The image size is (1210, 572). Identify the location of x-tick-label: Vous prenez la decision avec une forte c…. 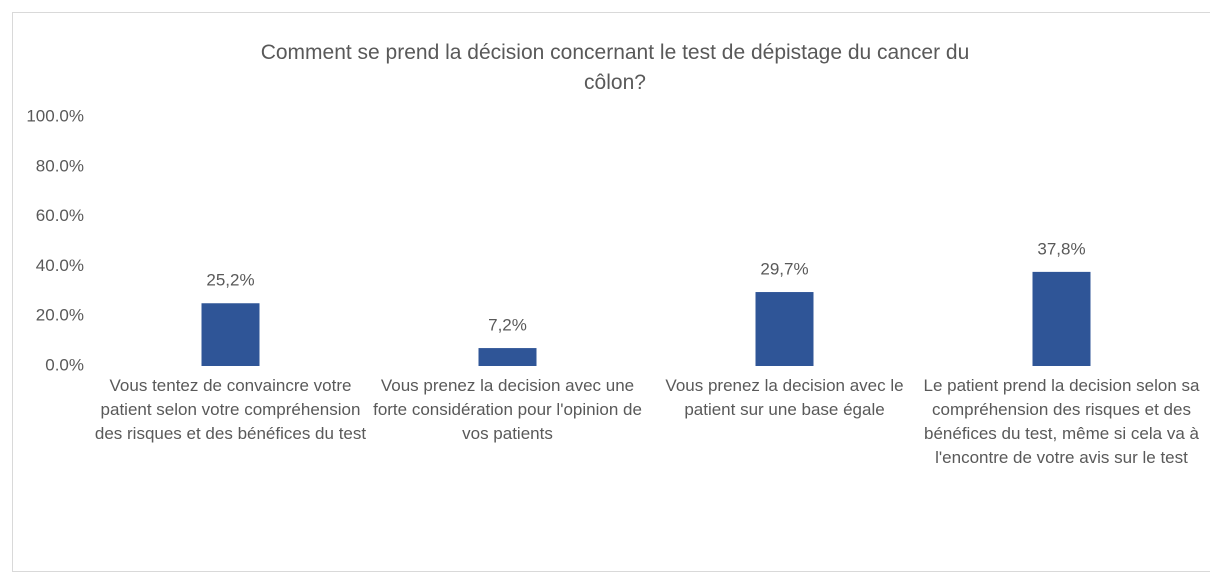
(507, 409).